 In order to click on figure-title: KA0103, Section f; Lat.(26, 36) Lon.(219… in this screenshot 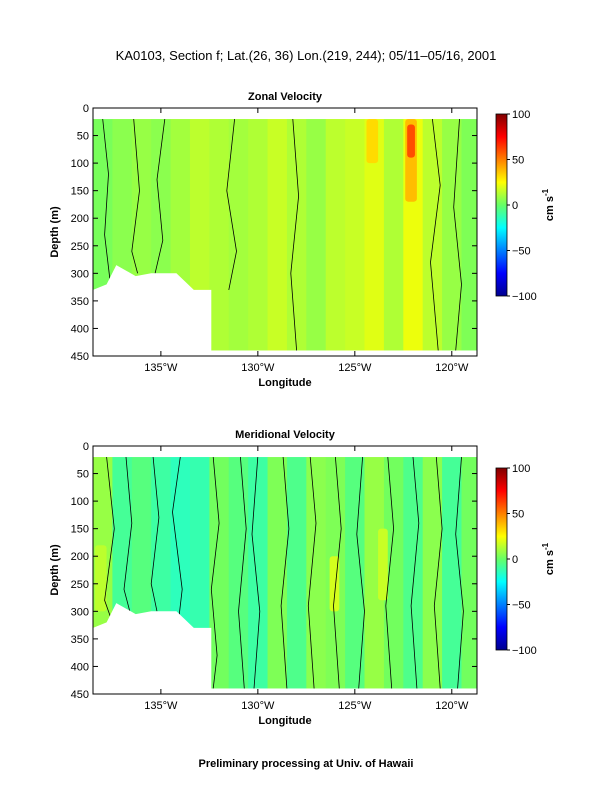, I will do `click(306, 55)`.